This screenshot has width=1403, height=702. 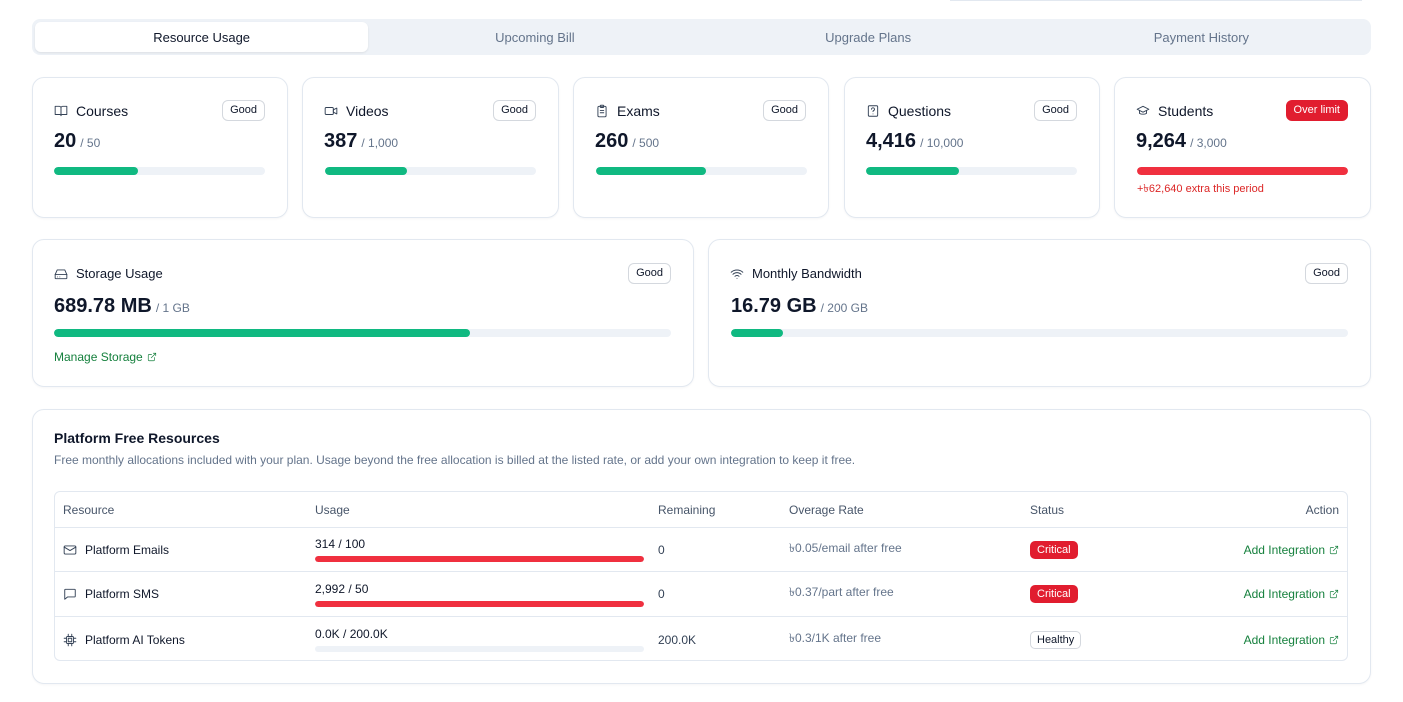 I want to click on bandwidth-card: Monthly Bandwidth Good 16.79 GB/ 200 GB, so click(x=1039, y=313).